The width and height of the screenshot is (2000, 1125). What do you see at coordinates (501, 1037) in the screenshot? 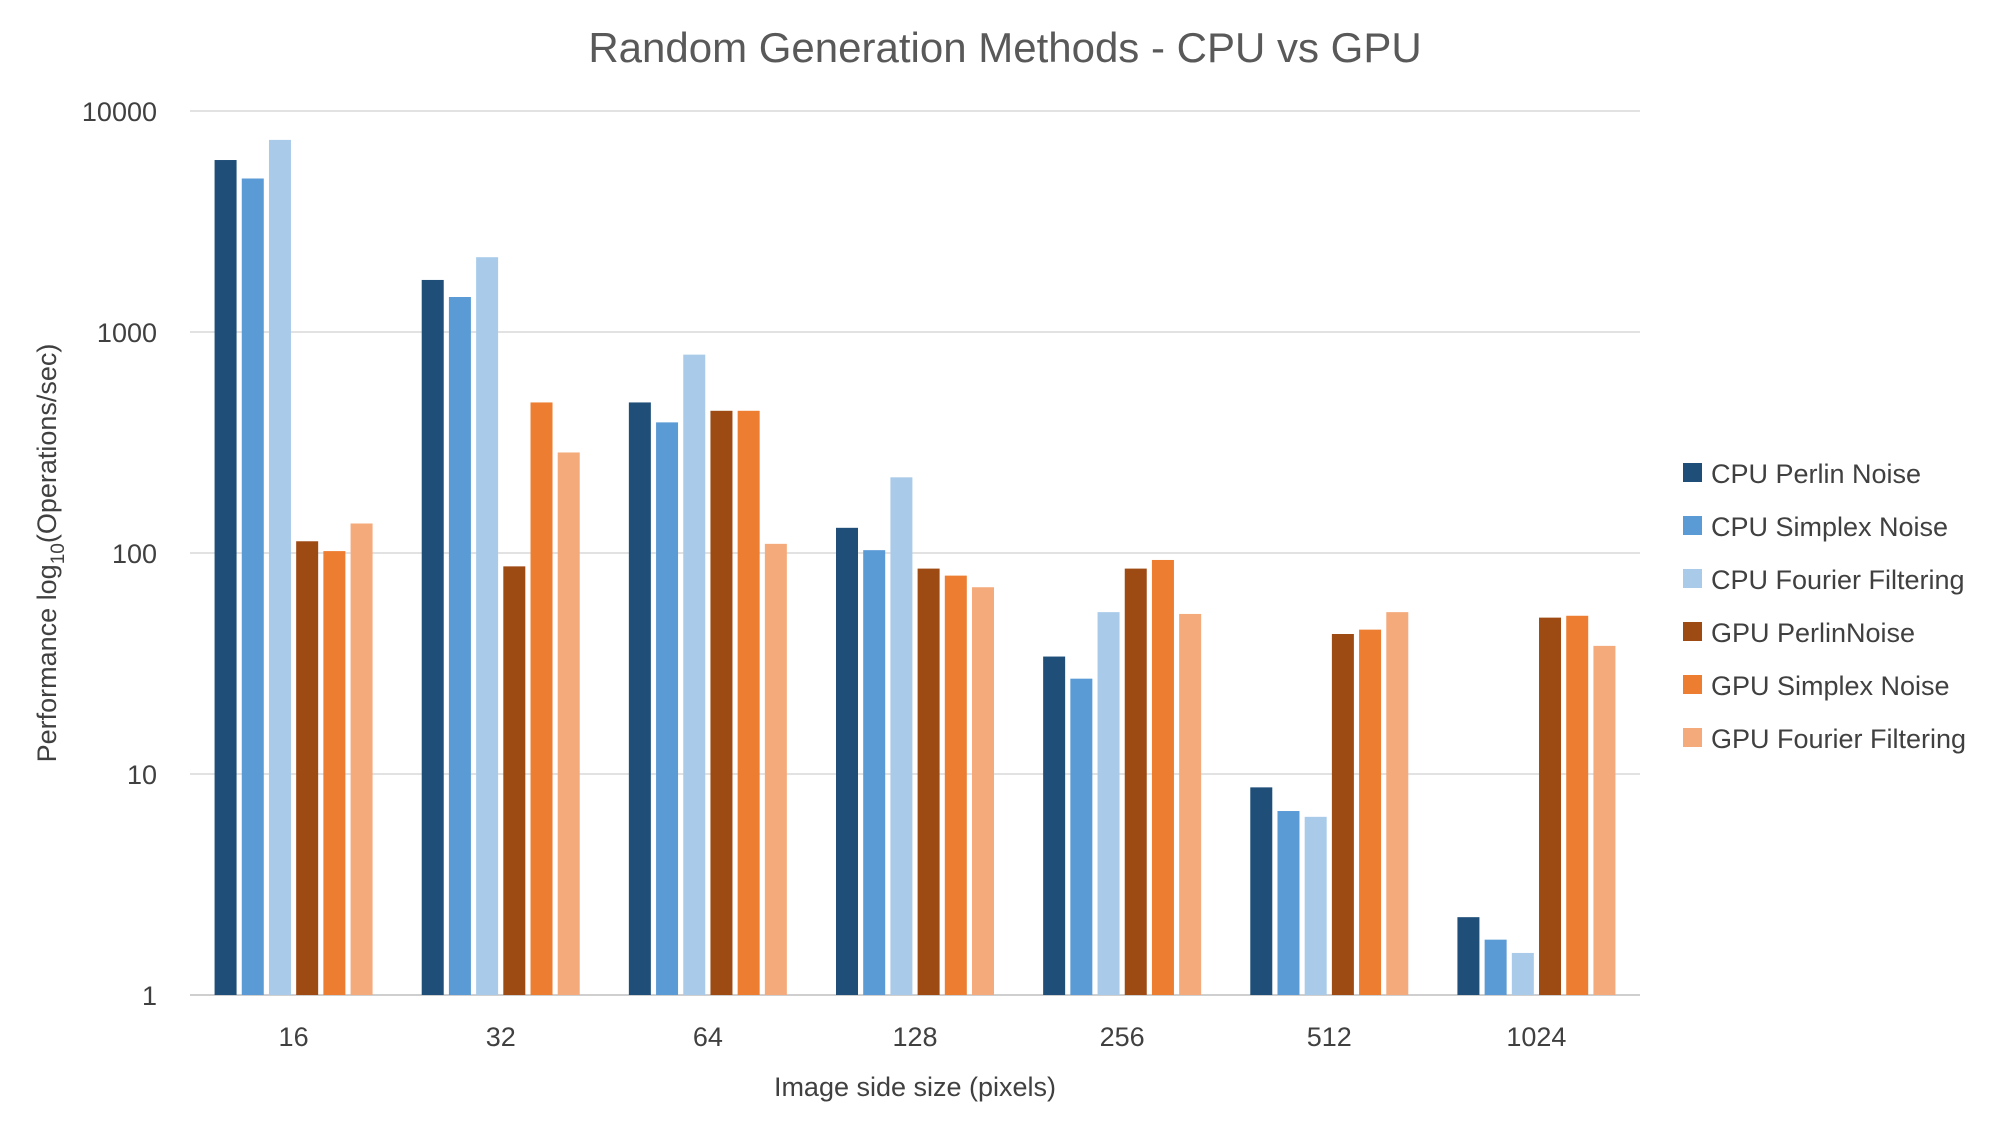
I see `x-tick-label: 32` at bounding box center [501, 1037].